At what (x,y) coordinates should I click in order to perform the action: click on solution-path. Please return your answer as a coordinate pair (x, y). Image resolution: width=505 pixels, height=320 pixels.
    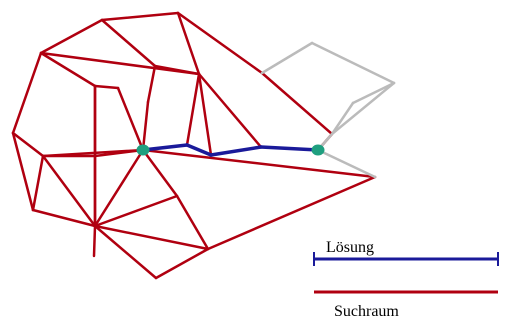
    Looking at the image, I should click on (230, 150).